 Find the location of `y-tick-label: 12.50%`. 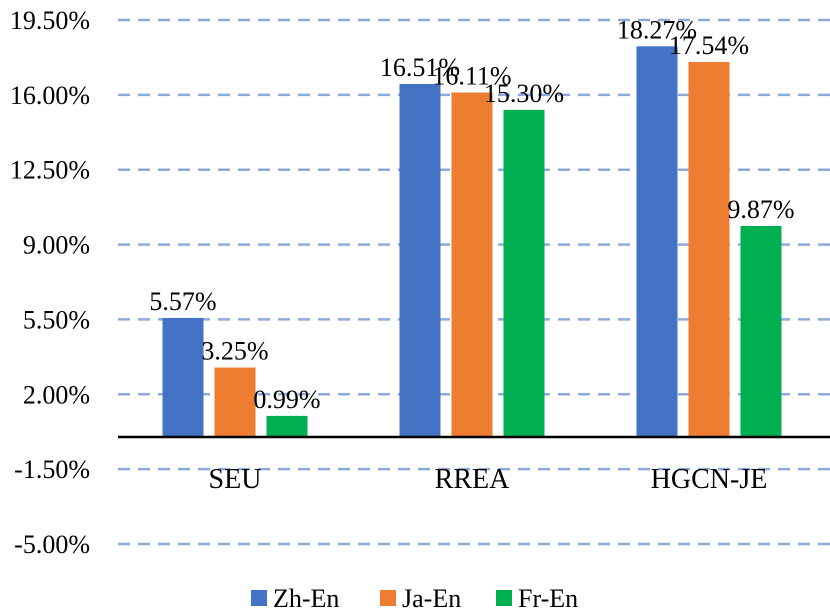

y-tick-label: 12.50% is located at coordinates (50, 170).